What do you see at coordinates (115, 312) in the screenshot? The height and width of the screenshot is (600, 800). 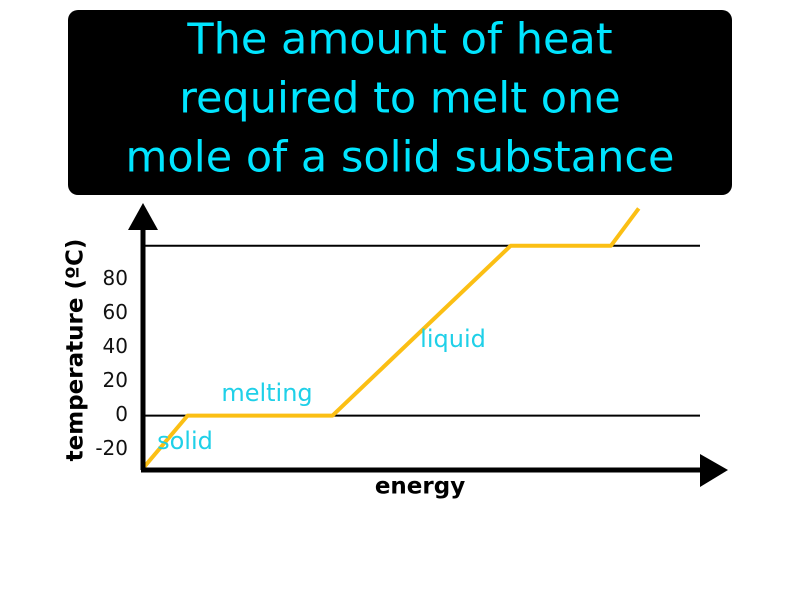 I see `y-tick-label: 60` at bounding box center [115, 312].